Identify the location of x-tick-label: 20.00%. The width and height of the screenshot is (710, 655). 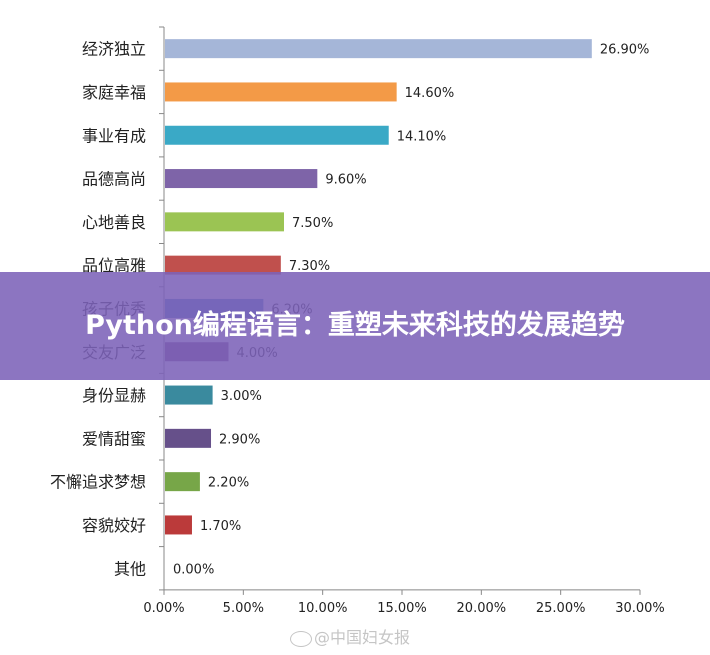
(482, 608).